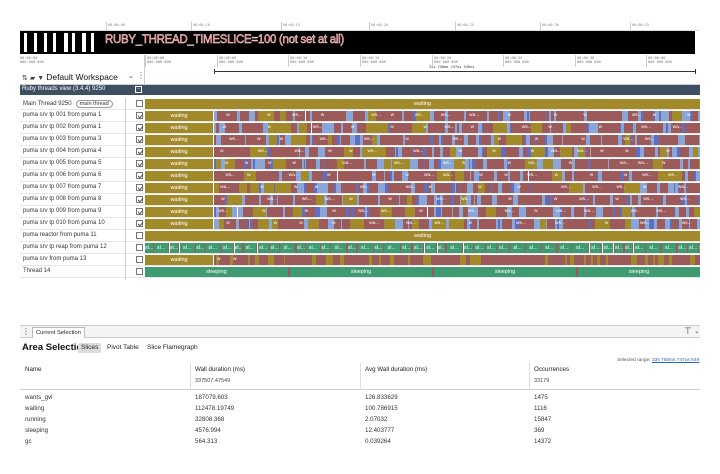  What do you see at coordinates (70, 77) in the screenshot?
I see `workspace-dropdown: ⇅ ▰ ▼ Default Workspace` at bounding box center [70, 77].